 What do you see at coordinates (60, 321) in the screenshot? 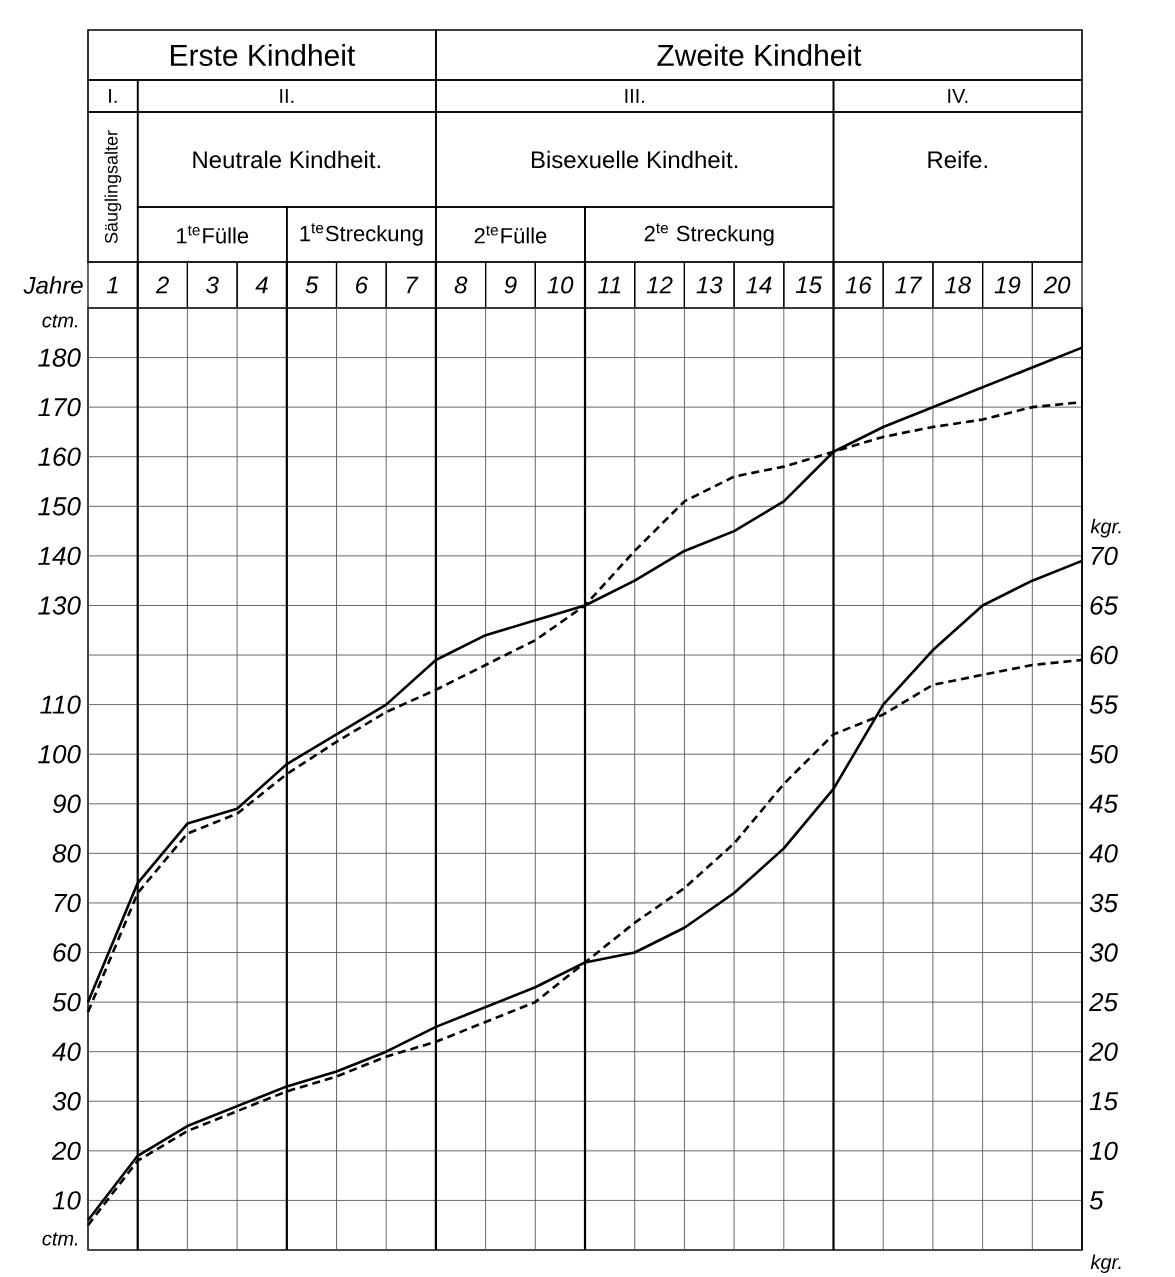
I see `y-axis-title: ctm.` at bounding box center [60, 321].